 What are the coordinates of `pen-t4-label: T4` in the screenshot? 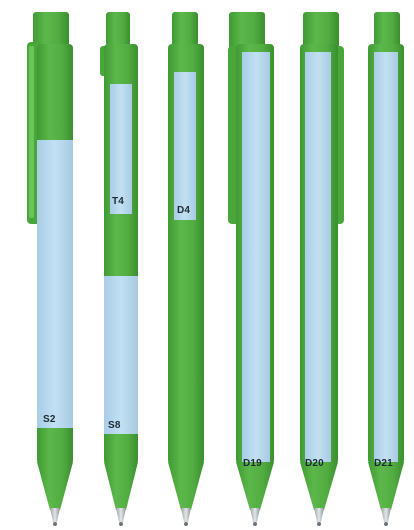 It's located at (118, 201).